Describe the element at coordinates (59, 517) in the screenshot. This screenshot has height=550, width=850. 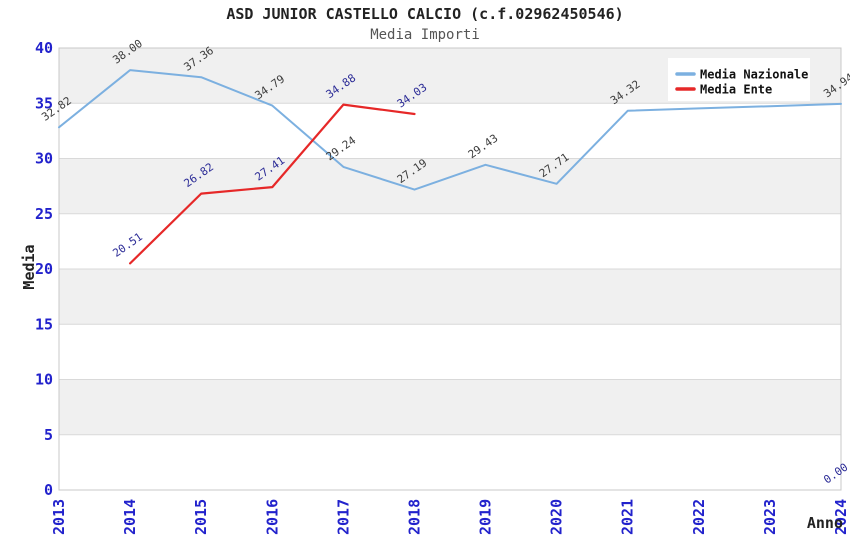
I see `x-tick-label: 2013` at that location.